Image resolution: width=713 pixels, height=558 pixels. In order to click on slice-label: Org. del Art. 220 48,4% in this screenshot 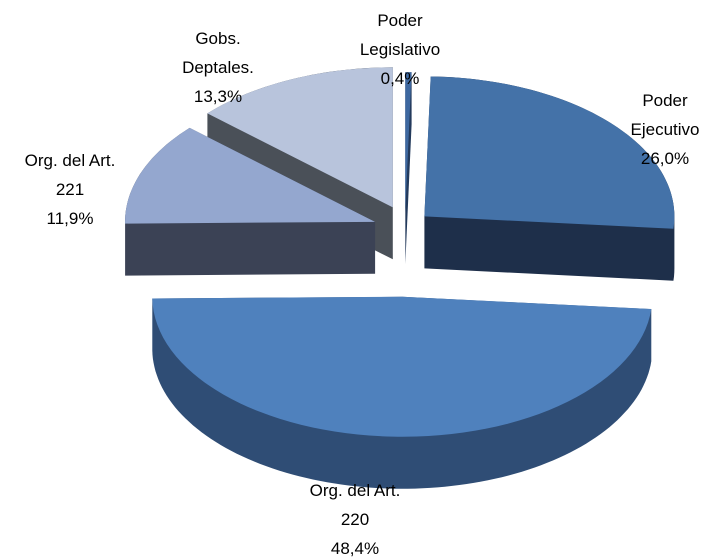, I will do `click(355, 519)`.